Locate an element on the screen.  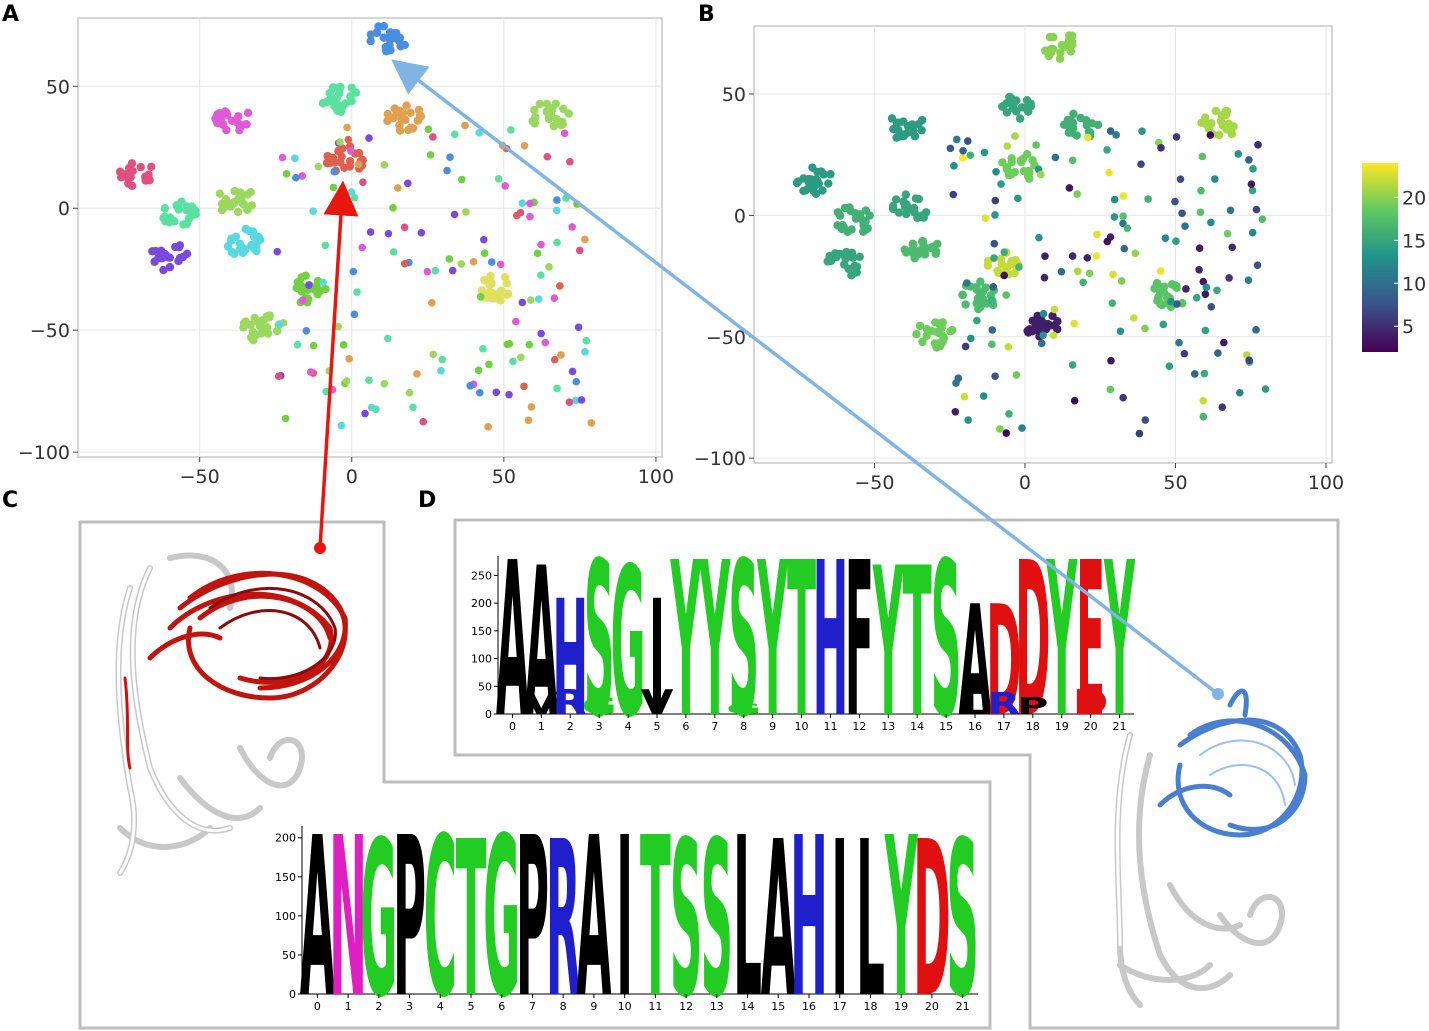
logo-d-ytick-label: 100 is located at coordinates (481, 659).